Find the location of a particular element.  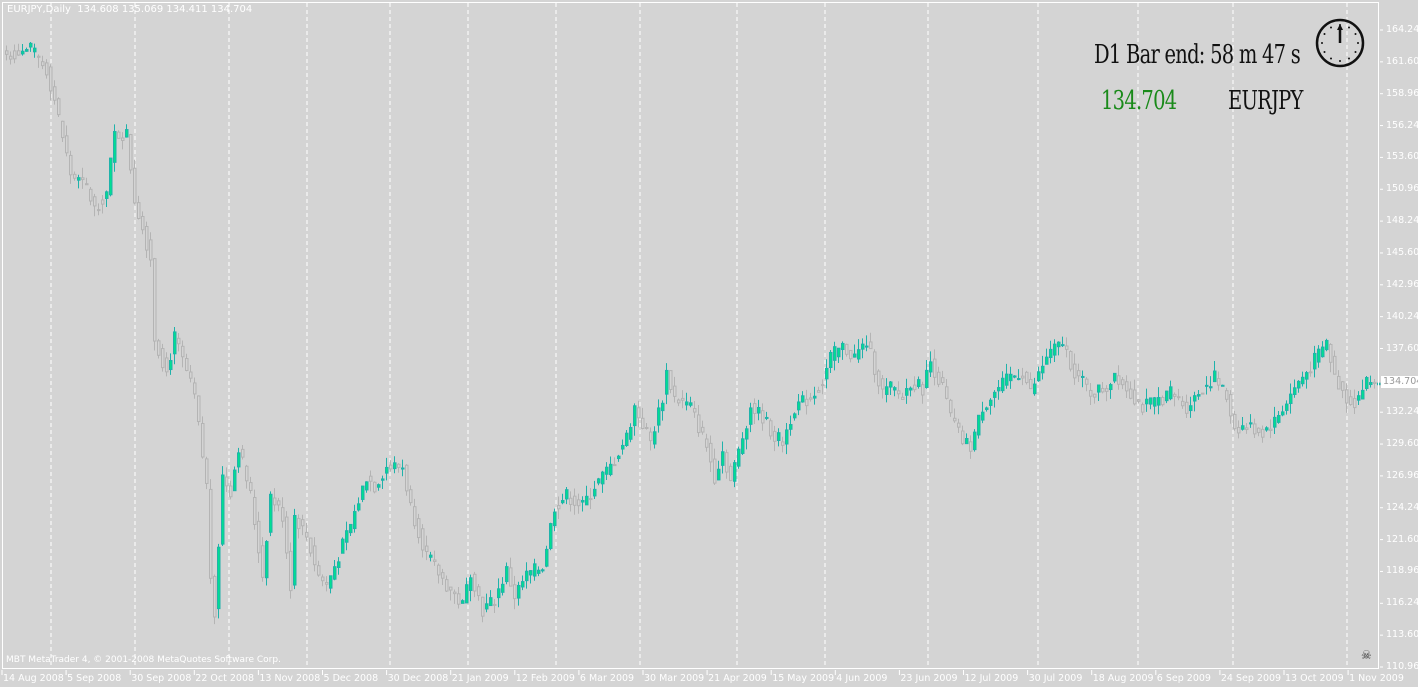

price-tick-label: 148.240 is located at coordinates (1402, 221).